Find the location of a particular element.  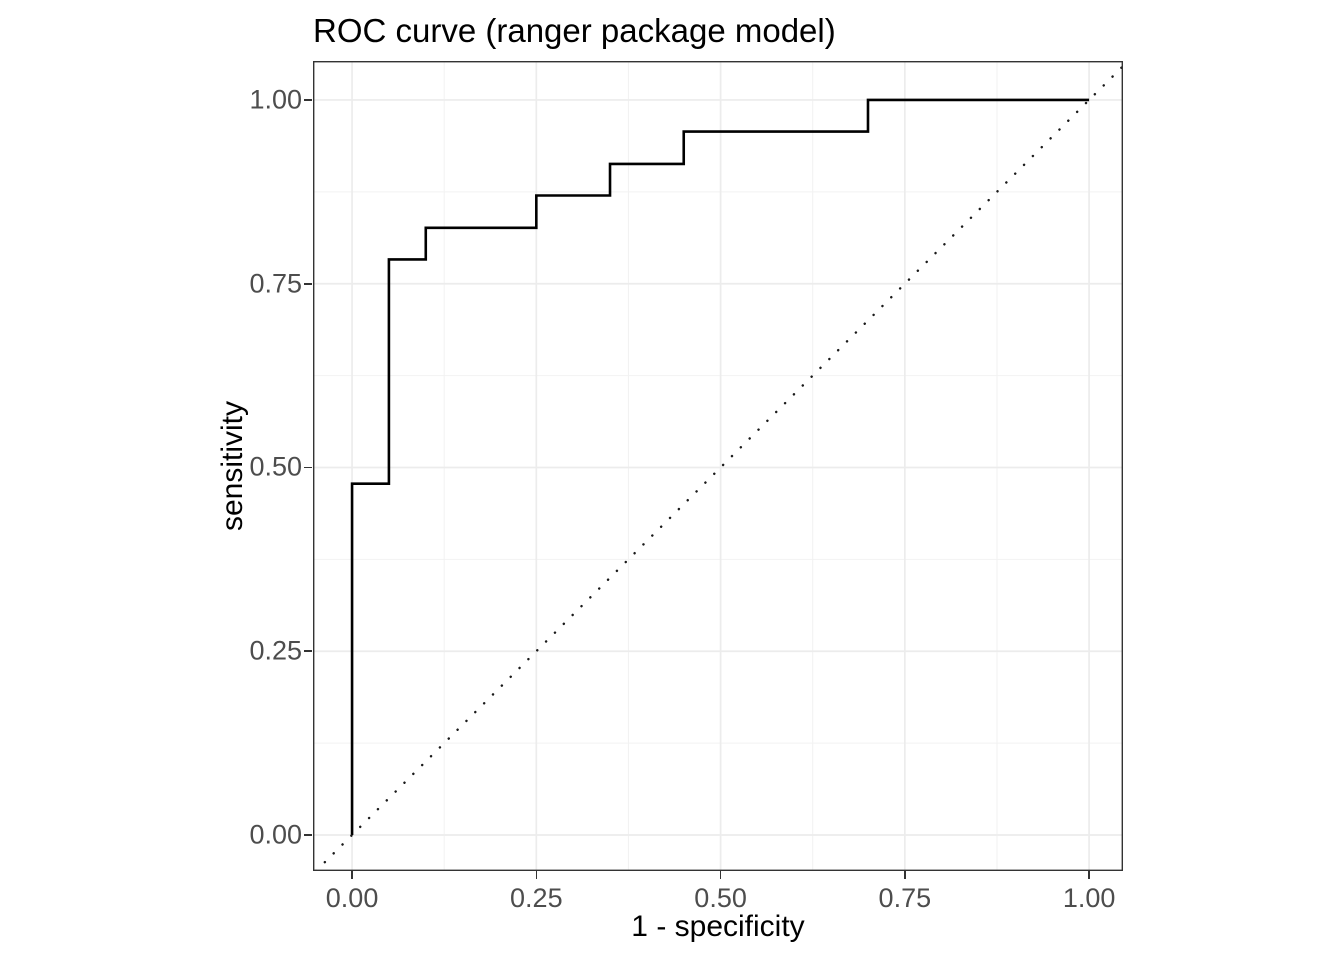

y-tick-label: 0.75 is located at coordinates (275, 283).